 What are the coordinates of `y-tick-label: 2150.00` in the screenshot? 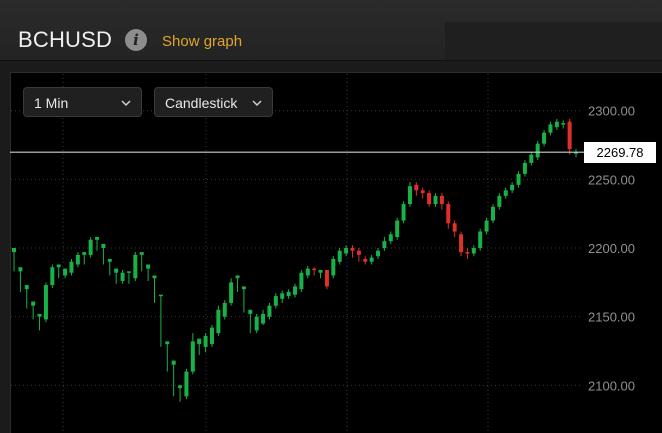 It's located at (611, 317).